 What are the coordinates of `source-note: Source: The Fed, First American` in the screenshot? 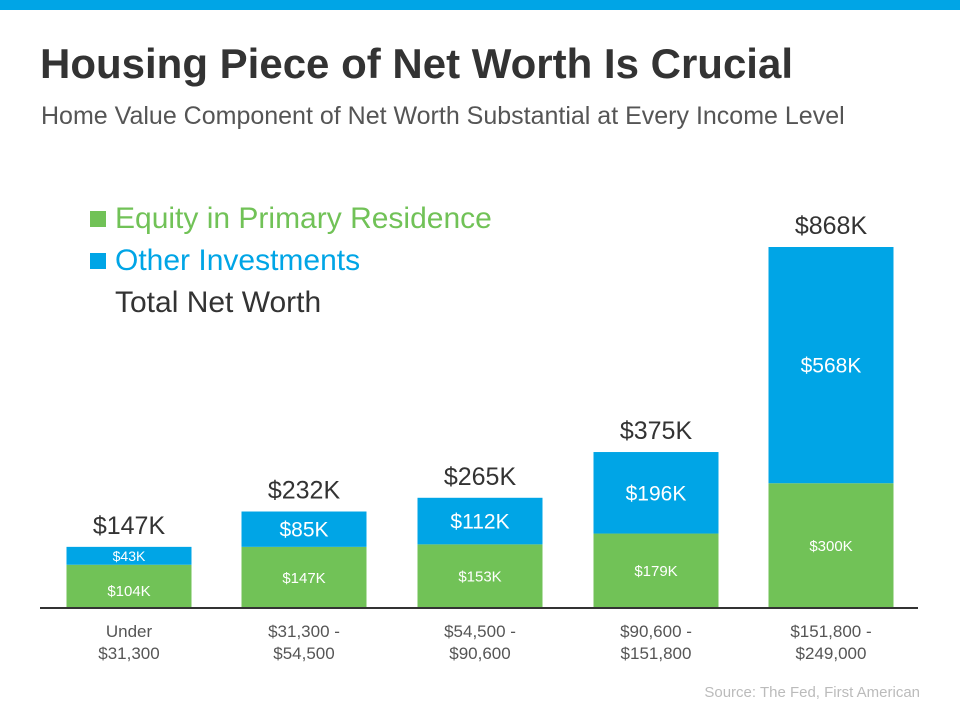 It's located at (812, 692).